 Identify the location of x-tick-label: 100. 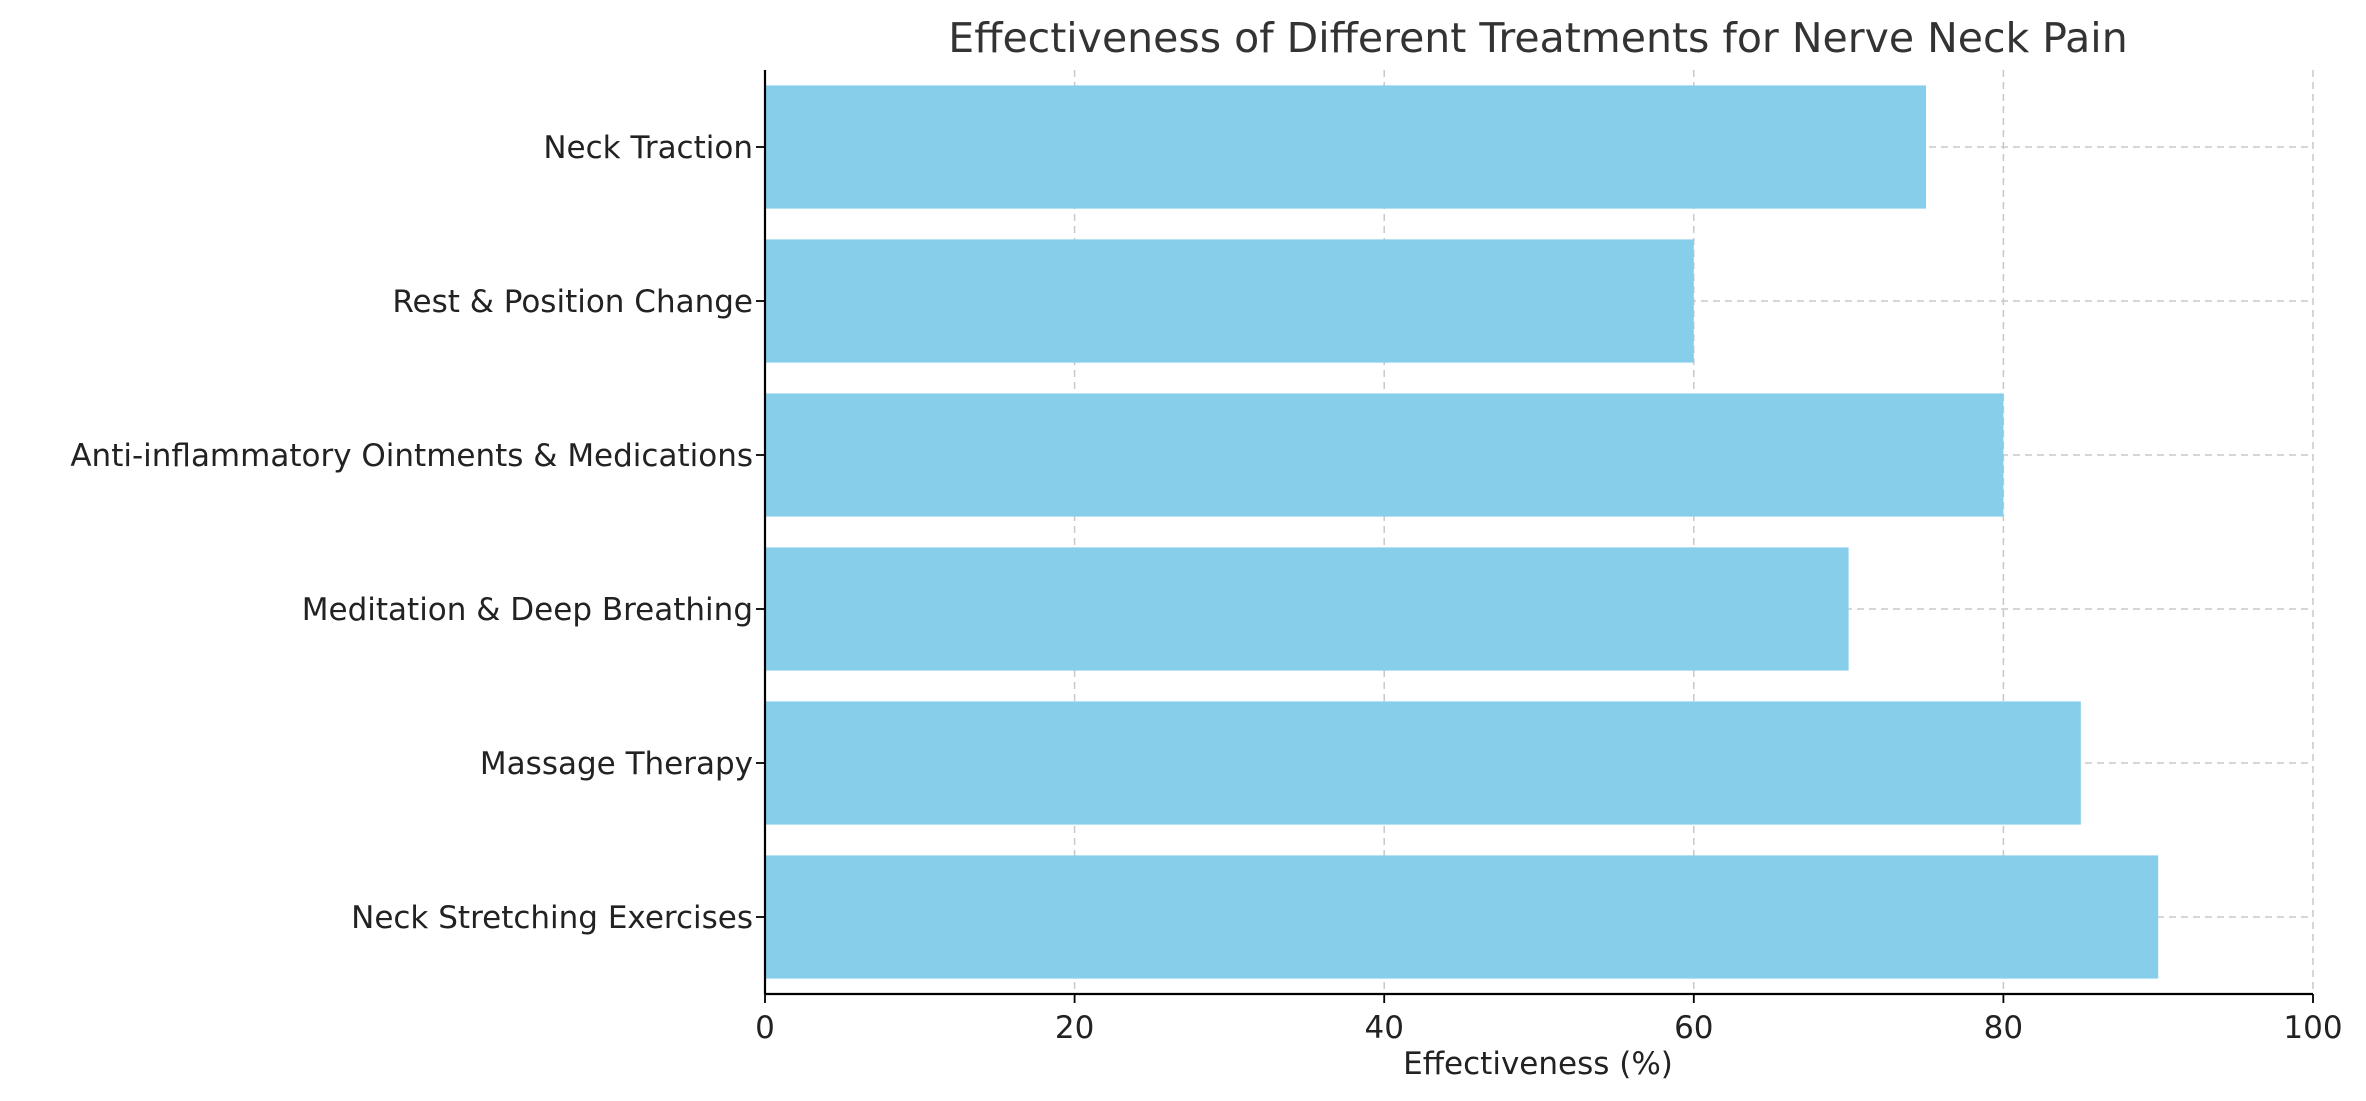
(2312, 1028).